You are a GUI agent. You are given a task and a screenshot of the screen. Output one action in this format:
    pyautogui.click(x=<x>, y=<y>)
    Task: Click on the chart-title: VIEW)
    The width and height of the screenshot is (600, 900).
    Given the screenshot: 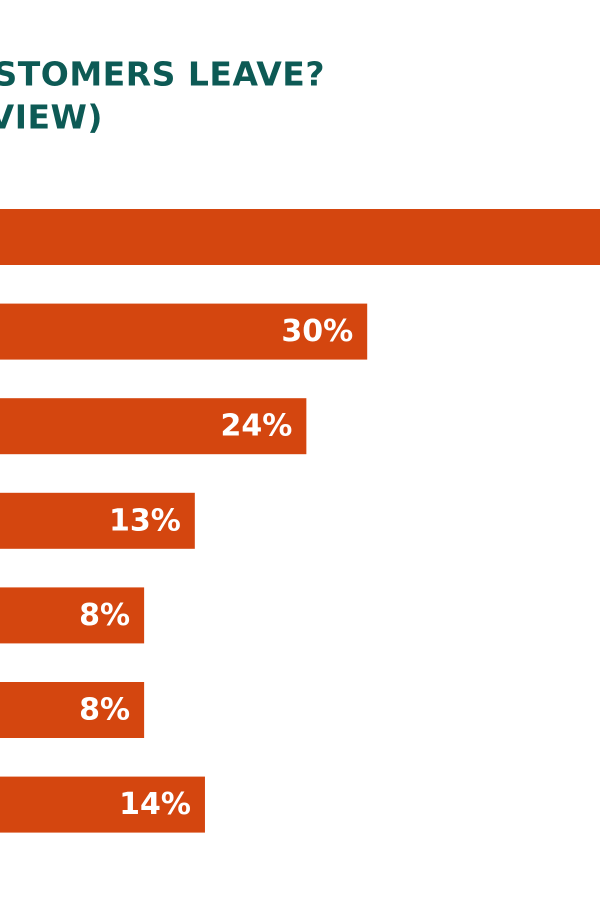 What is the action you would take?
    pyautogui.click(x=51, y=117)
    